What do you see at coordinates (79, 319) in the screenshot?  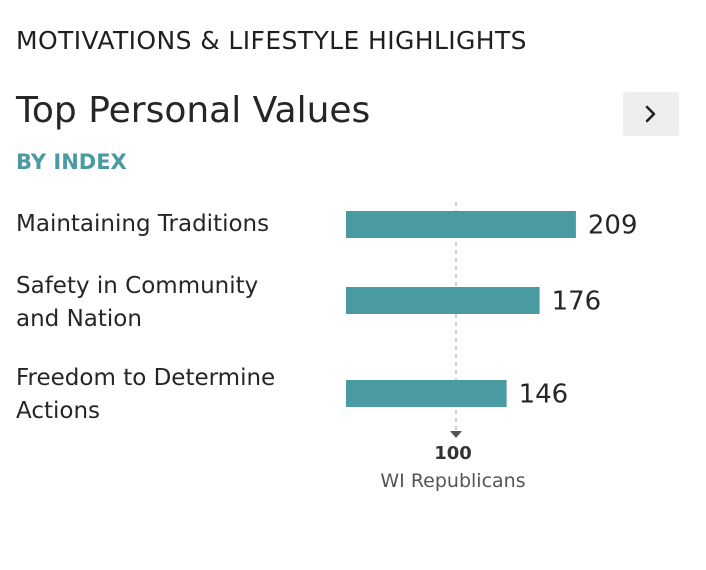 I see `category-label-line: and Nation` at bounding box center [79, 319].